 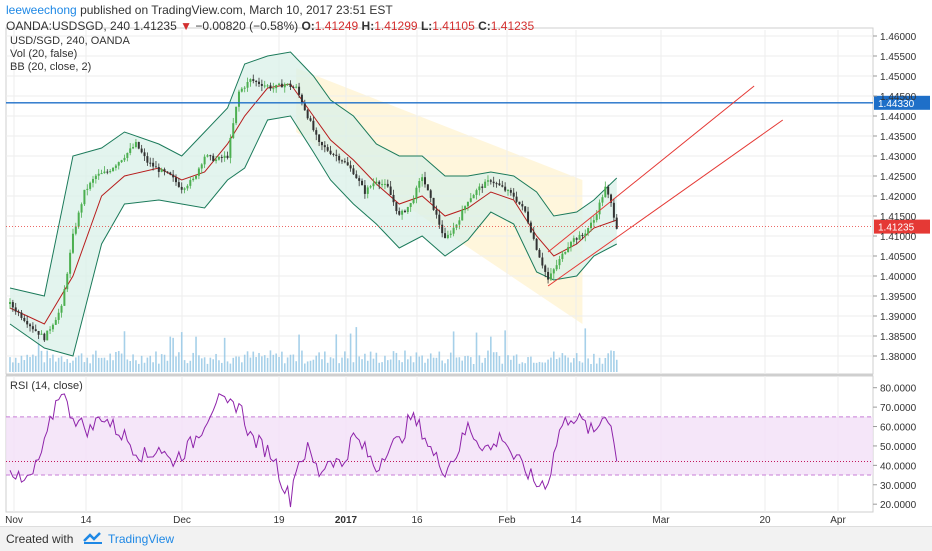 What do you see at coordinates (425, 520) in the screenshot?
I see `time-axis: Nov 14 Dec 19 2017 16 Feb 14 Mar 20 Apr` at bounding box center [425, 520].